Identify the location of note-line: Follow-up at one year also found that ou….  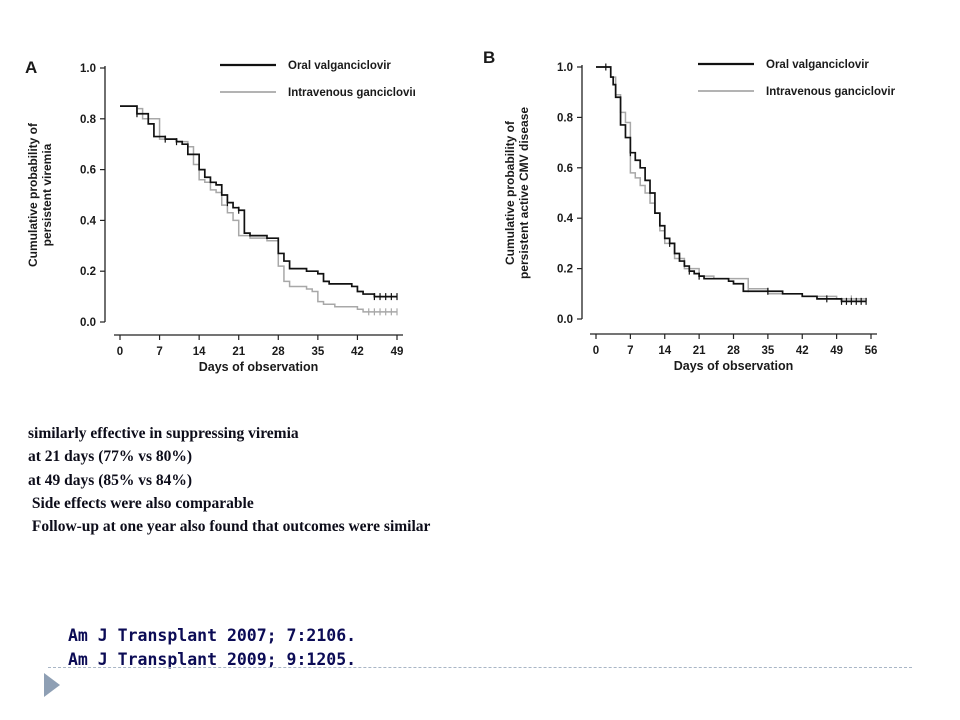
(229, 526).